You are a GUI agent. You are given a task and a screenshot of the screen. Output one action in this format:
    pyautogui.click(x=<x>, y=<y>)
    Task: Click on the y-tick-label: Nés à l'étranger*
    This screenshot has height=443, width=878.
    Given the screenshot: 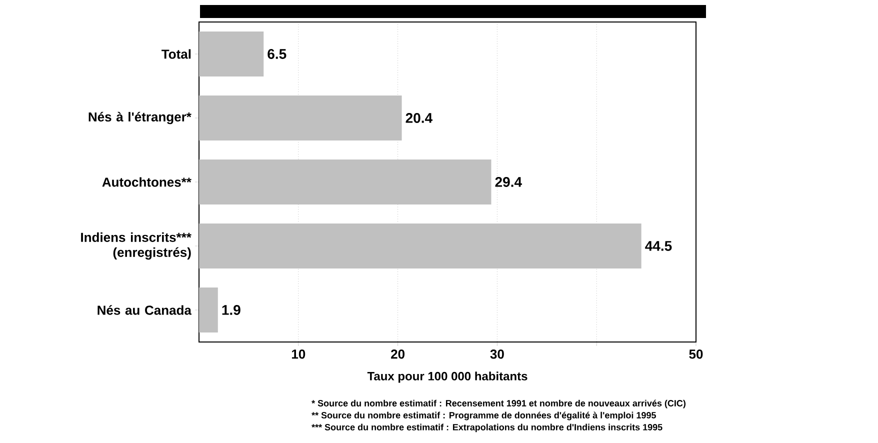 What is the action you would take?
    pyautogui.click(x=140, y=118)
    